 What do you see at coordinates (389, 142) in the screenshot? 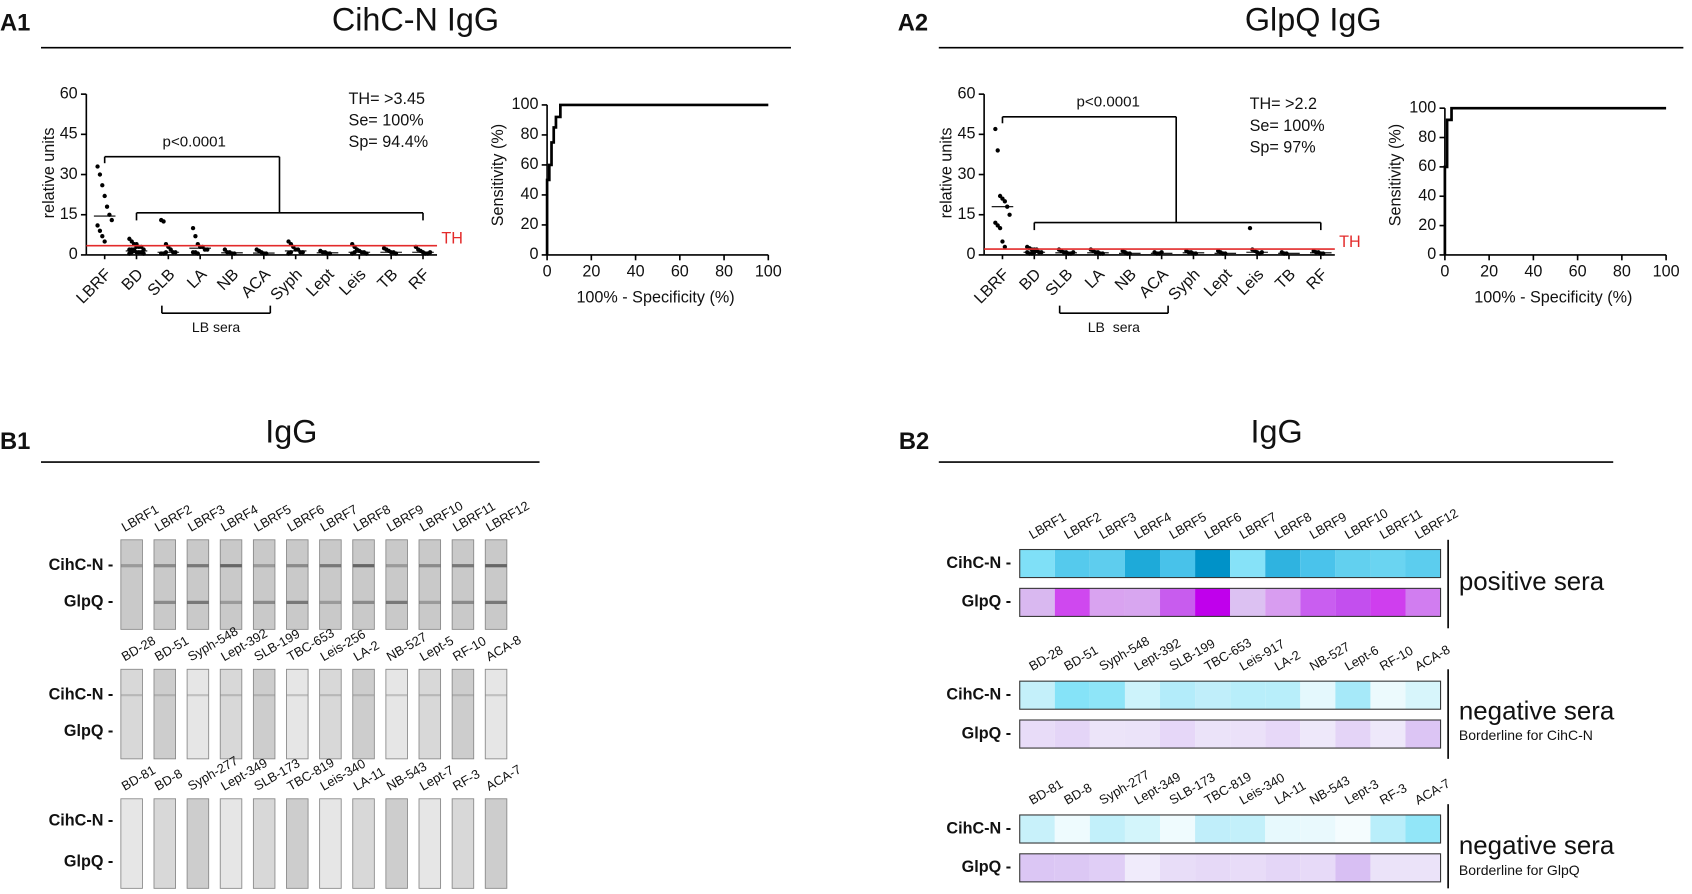
I see `stat-text: Sp= 94.4%` at bounding box center [389, 142].